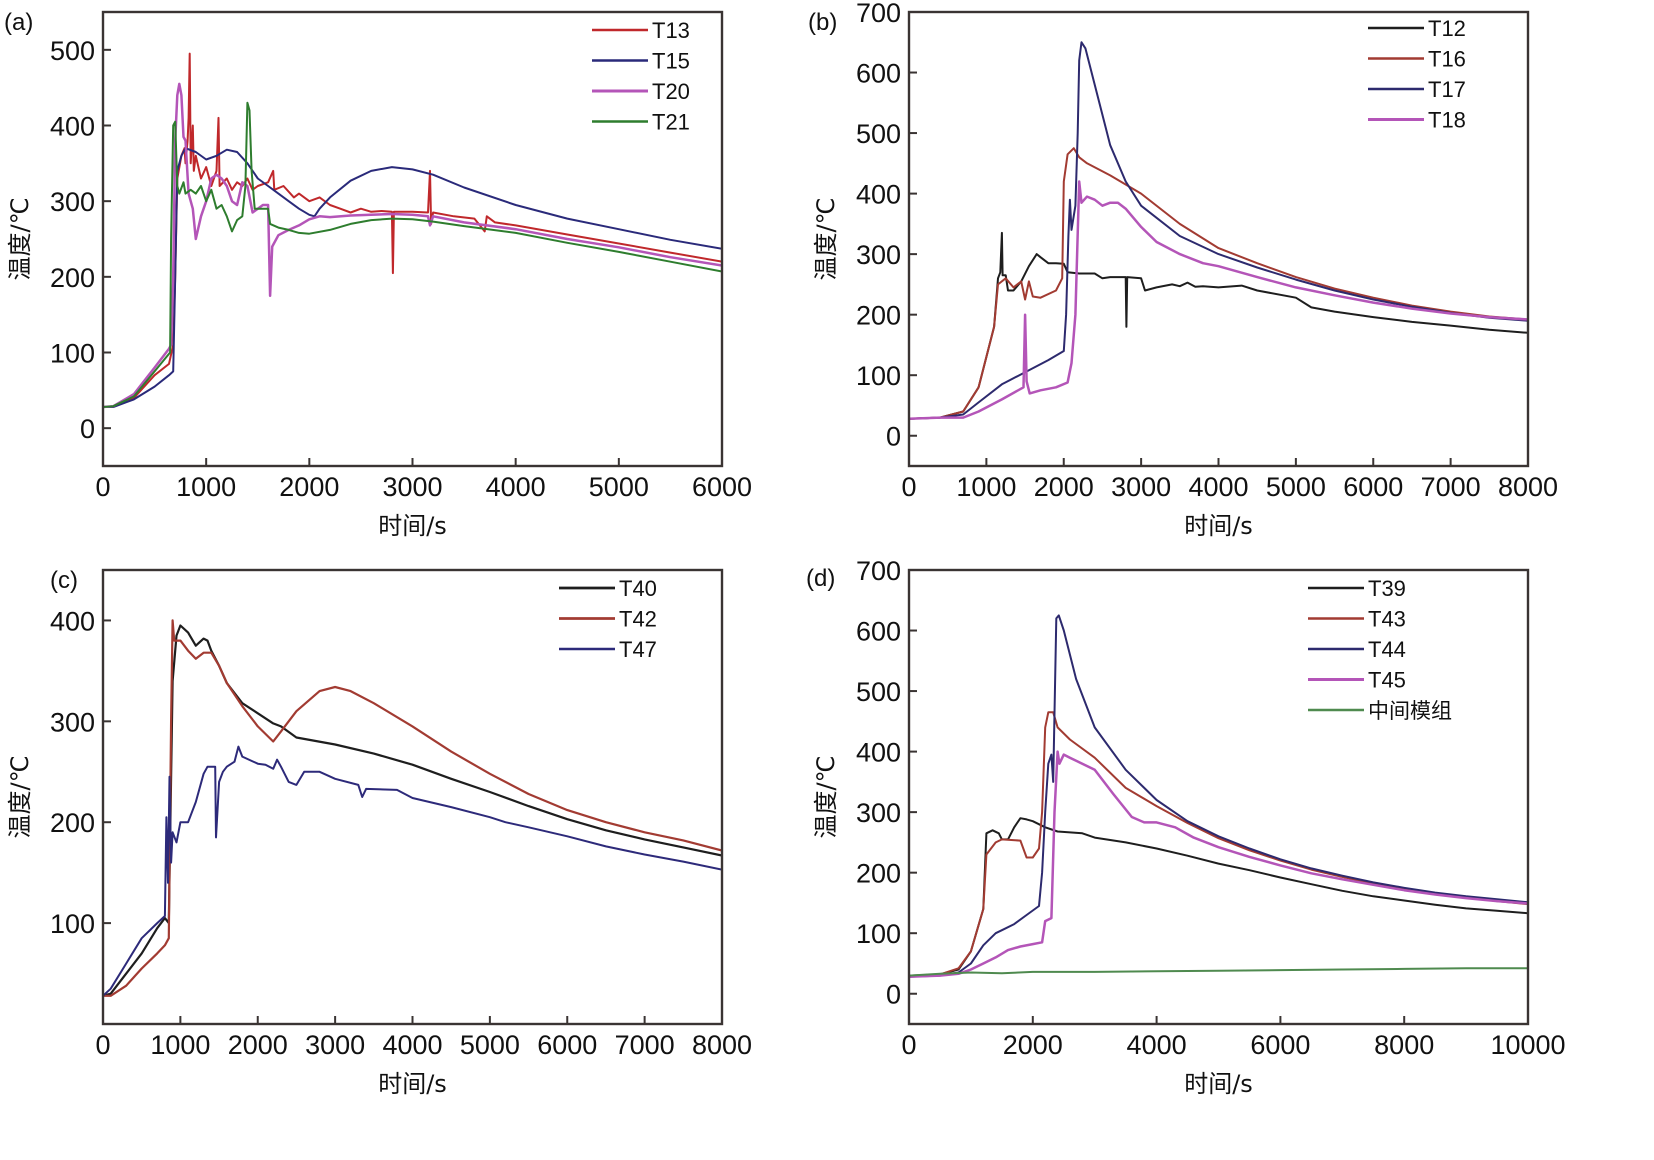 The height and width of the screenshot is (1160, 1654). What do you see at coordinates (1387, 619) in the screenshot?
I see `legend-label: T43` at bounding box center [1387, 619].